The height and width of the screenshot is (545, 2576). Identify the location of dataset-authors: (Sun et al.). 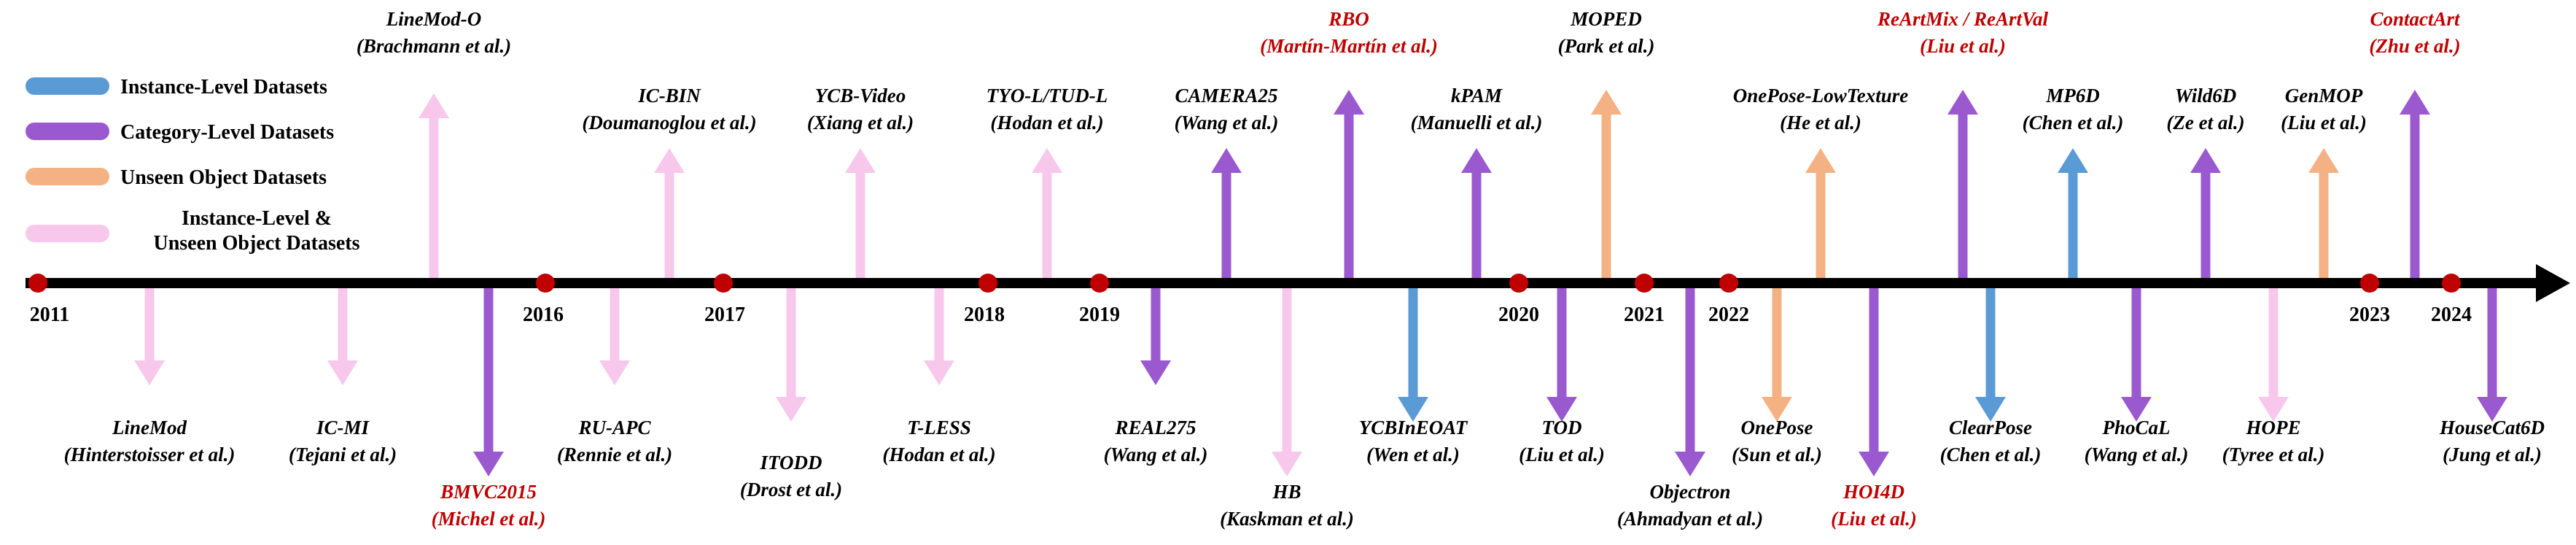
(1777, 454).